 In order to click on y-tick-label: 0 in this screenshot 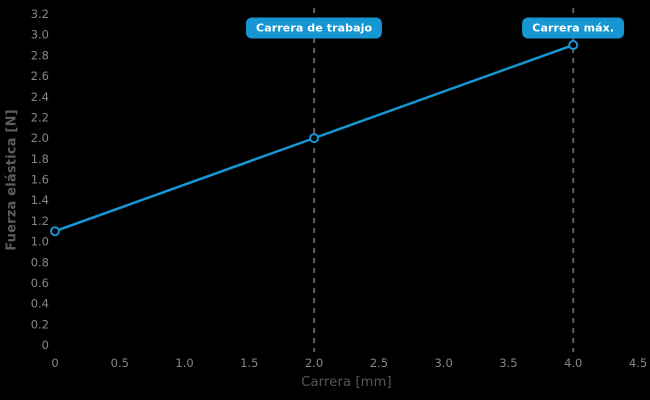, I will do `click(45, 345)`.